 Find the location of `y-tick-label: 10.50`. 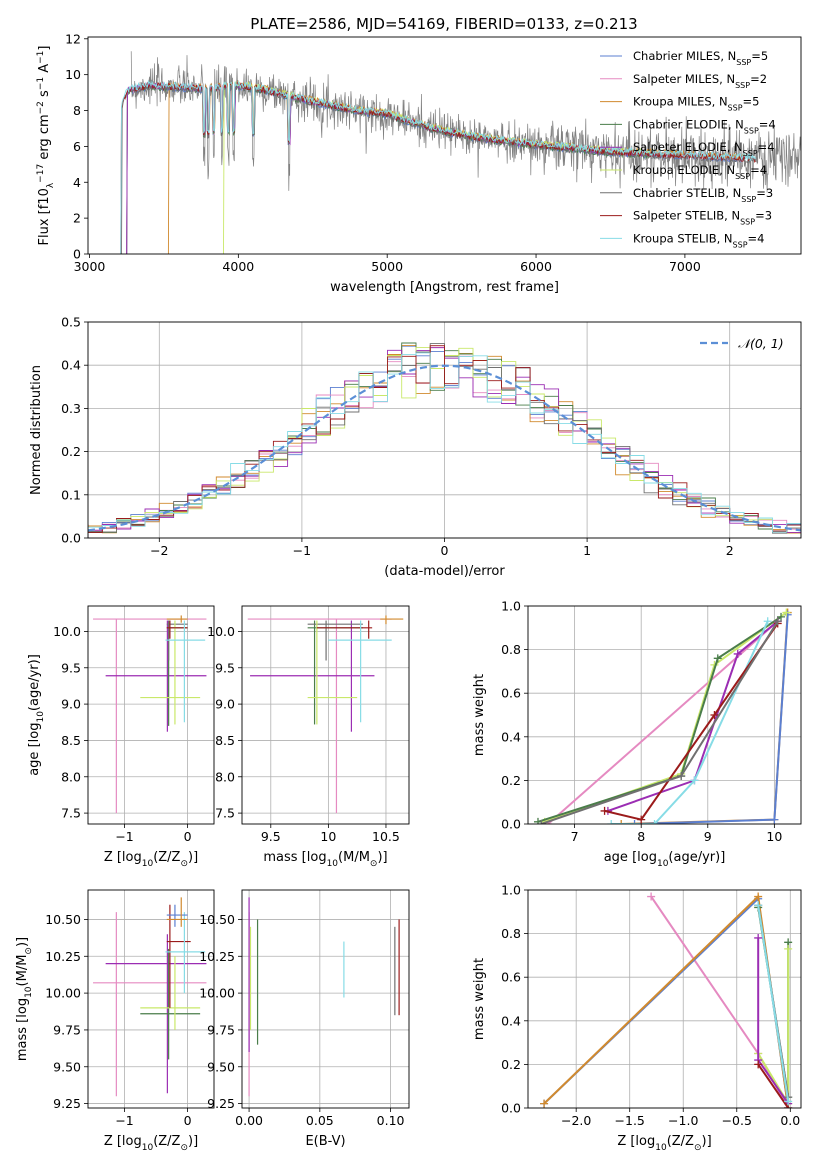

y-tick-label: 10.50 is located at coordinates (63, 919).